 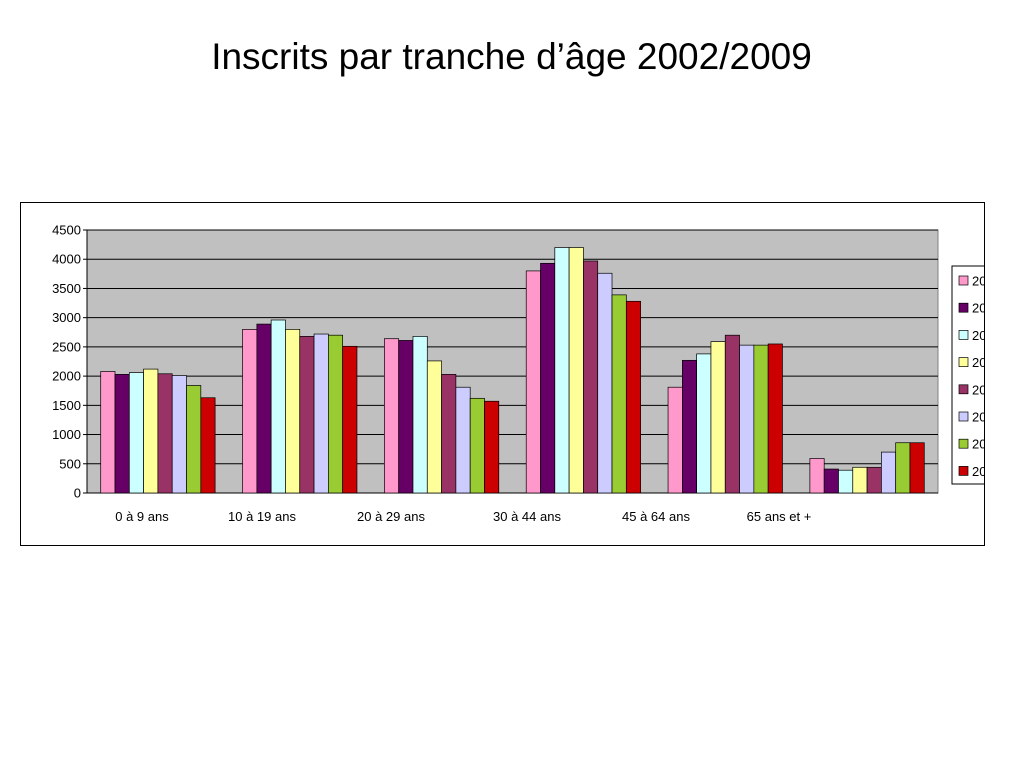 I want to click on legend-label-2002: 2002, so click(x=978, y=281).